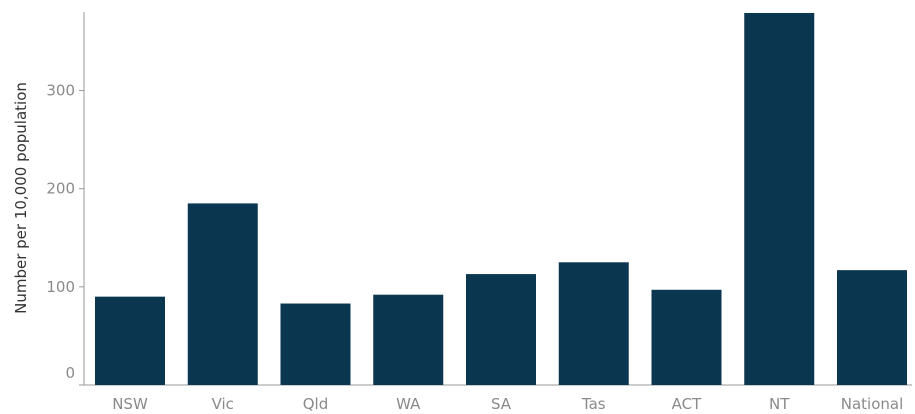 This screenshot has width=915, height=414. I want to click on y-tick-label: 0, so click(70, 373).